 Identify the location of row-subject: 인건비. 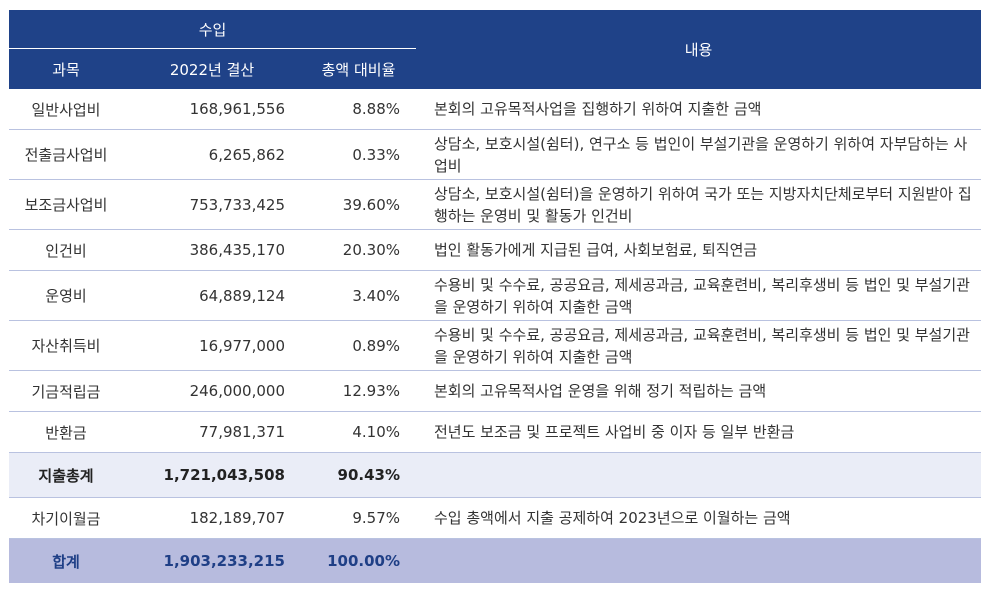
(66, 250).